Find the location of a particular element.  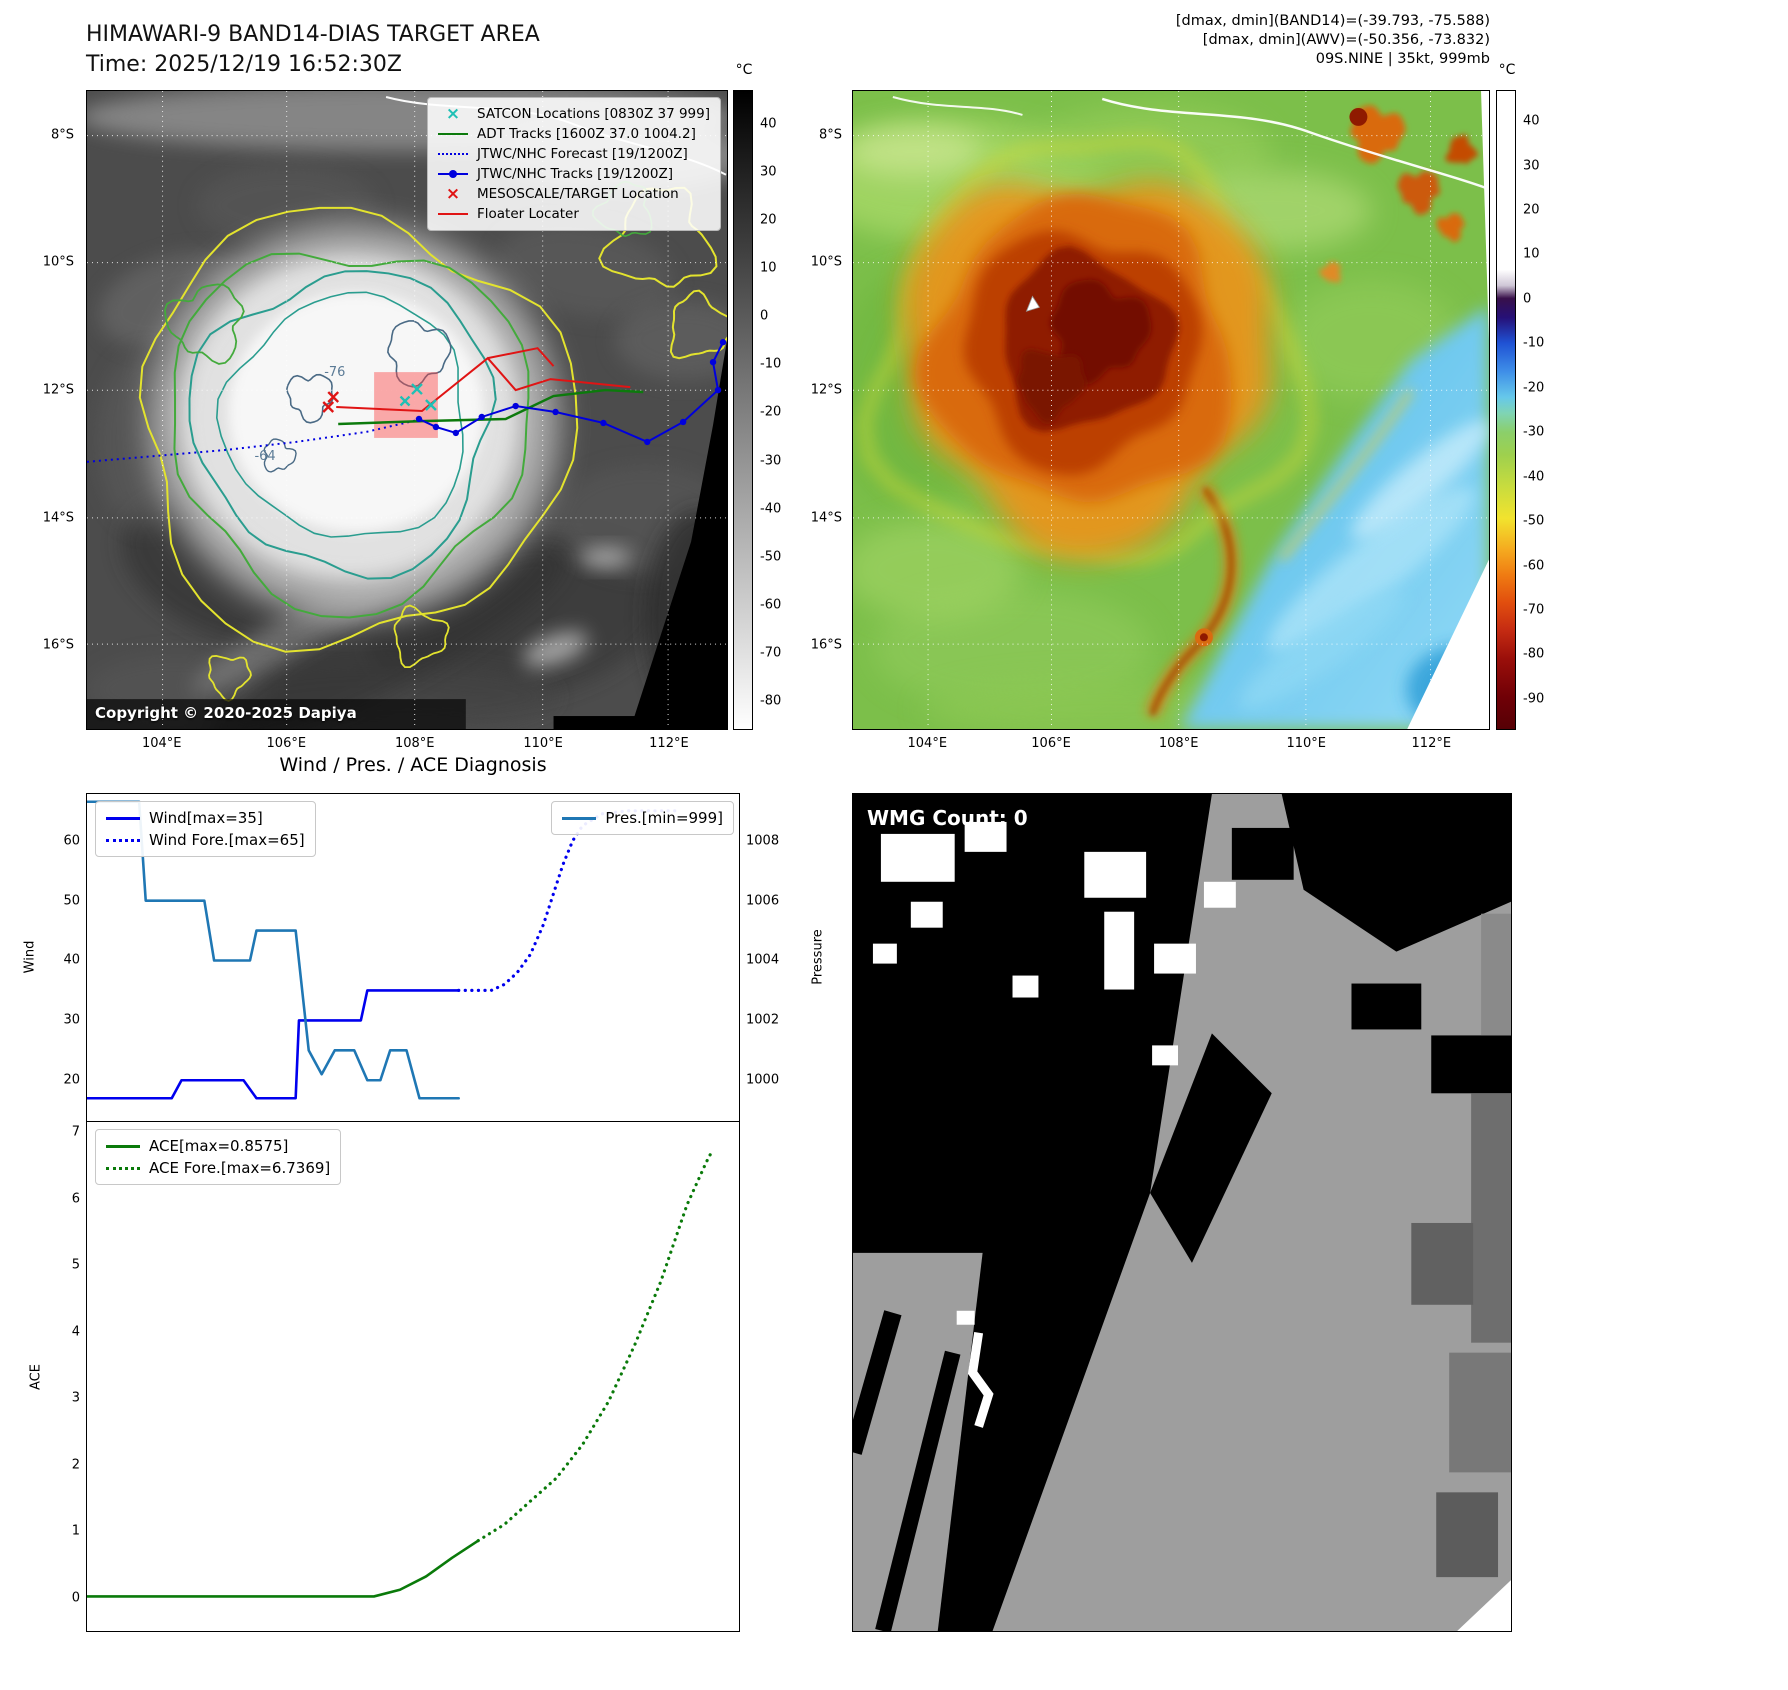

pressure-axis-label: Pressure is located at coordinates (818, 957).